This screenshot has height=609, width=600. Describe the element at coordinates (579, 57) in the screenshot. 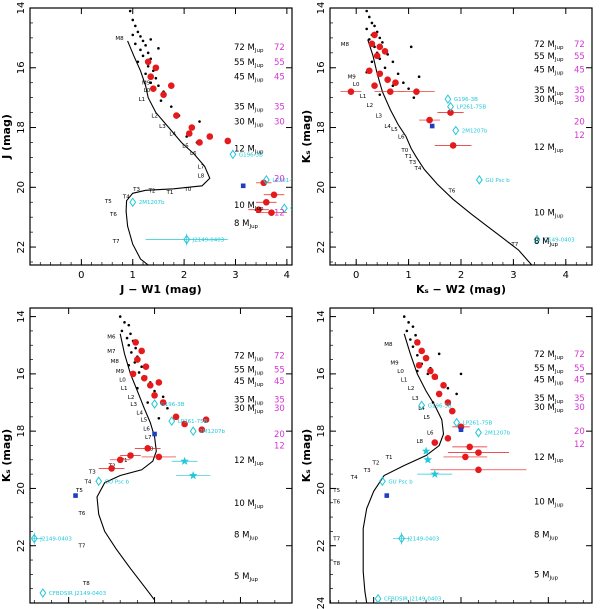

I see `mass-label-alt: 55` at that location.